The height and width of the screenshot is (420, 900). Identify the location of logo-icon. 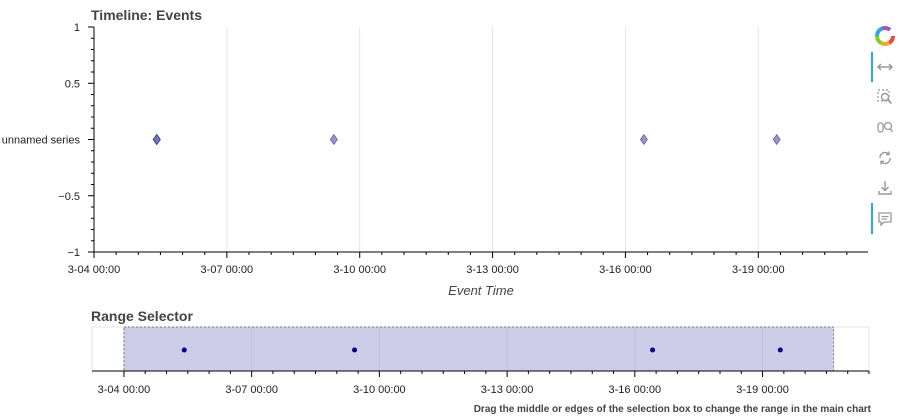
(885, 36).